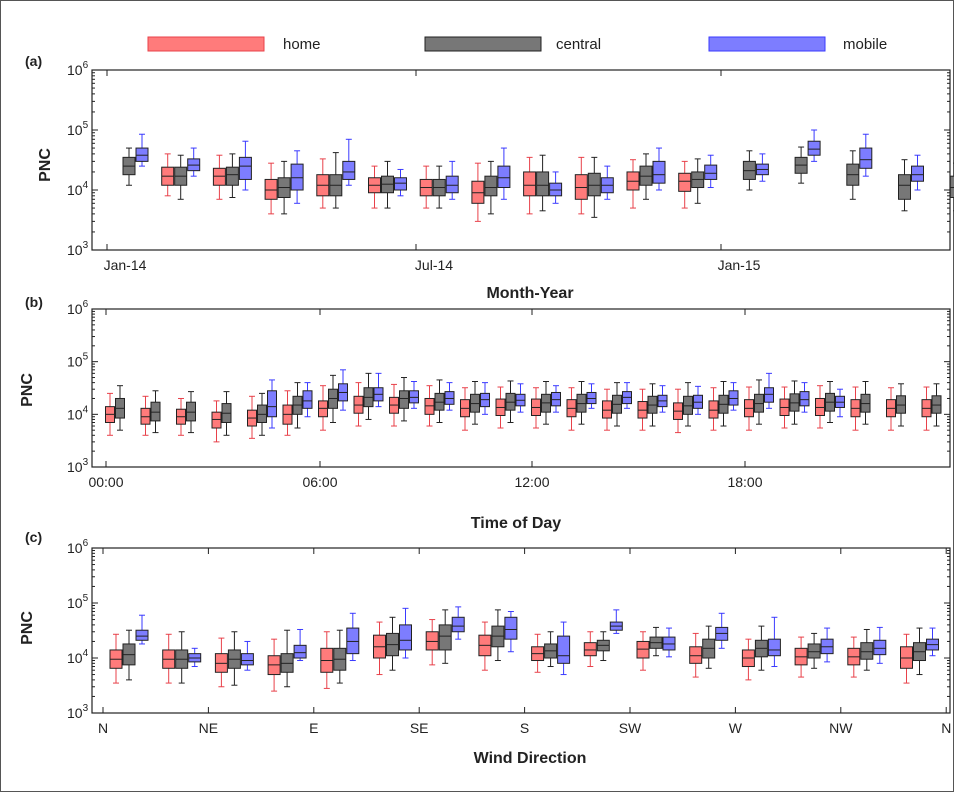 The height and width of the screenshot is (792, 954). What do you see at coordinates (483, 44) in the screenshot?
I see `legend-swatch-central` at bounding box center [483, 44].